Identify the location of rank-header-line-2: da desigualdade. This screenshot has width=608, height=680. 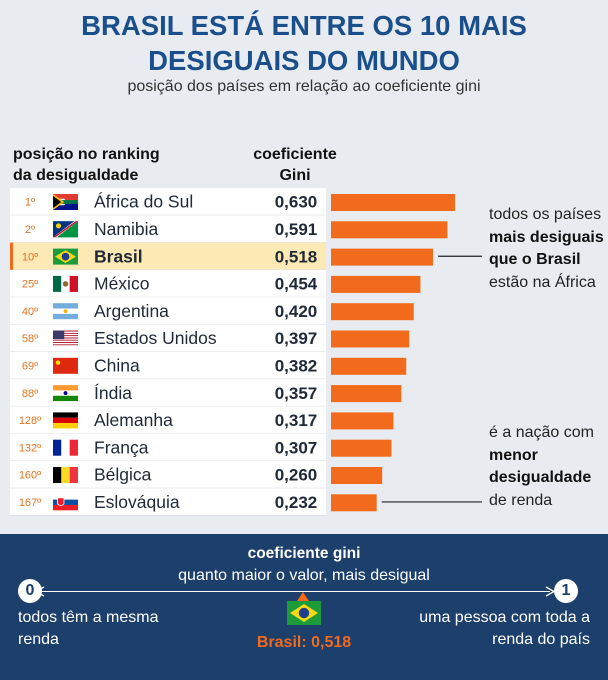
(76, 175).